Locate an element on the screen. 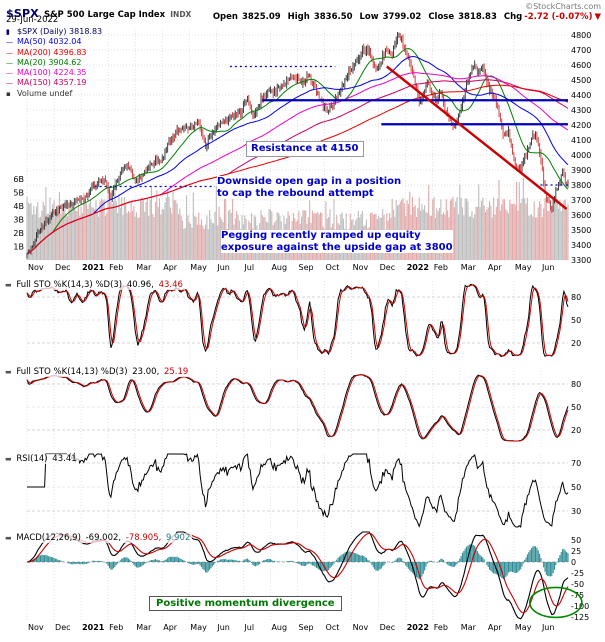 The image size is (605, 642). svg-text: 4200 is located at coordinates (581, 125).